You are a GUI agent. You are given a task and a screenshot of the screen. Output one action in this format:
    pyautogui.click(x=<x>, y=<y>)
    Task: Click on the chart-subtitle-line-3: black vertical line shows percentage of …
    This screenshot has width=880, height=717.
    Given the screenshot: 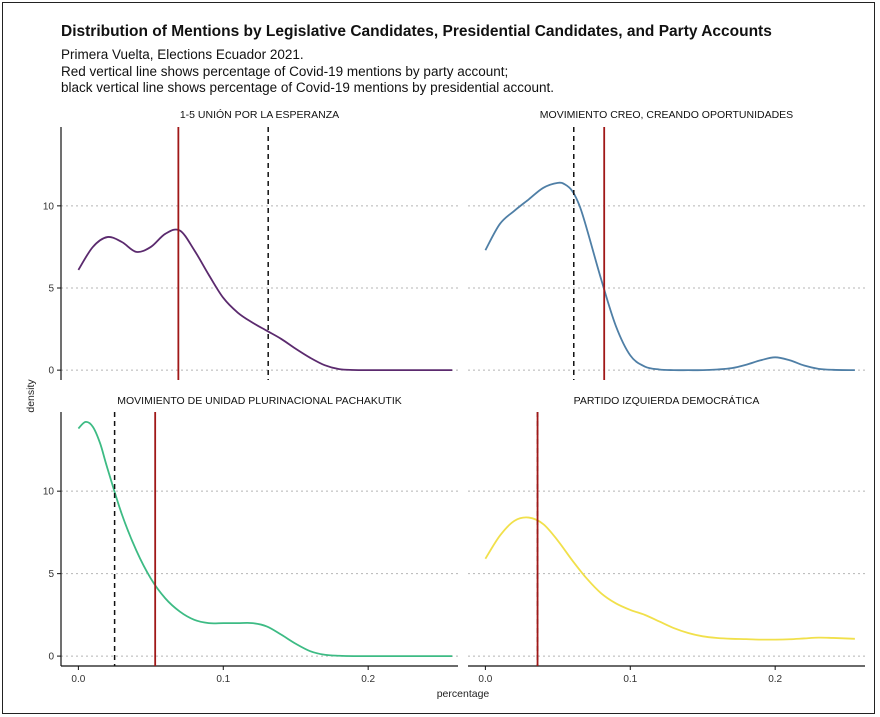 What is the action you would take?
    pyautogui.click(x=308, y=87)
    